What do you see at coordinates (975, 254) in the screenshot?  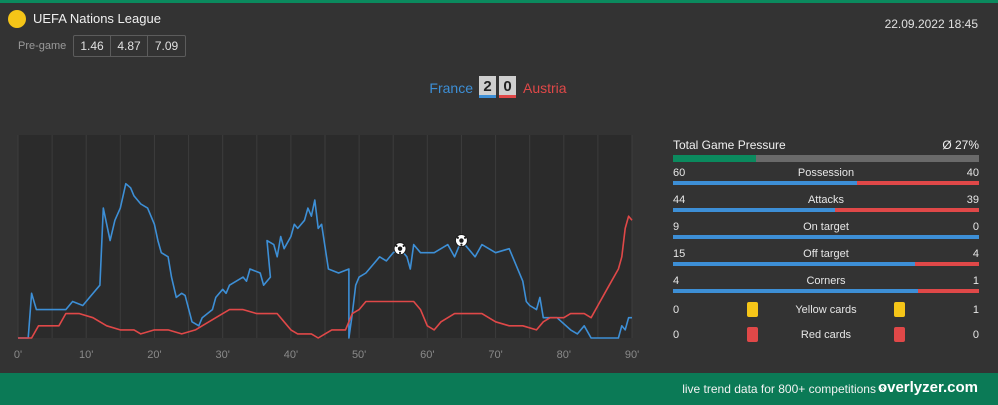 I see `stat-away-value: 4` at bounding box center [975, 254].